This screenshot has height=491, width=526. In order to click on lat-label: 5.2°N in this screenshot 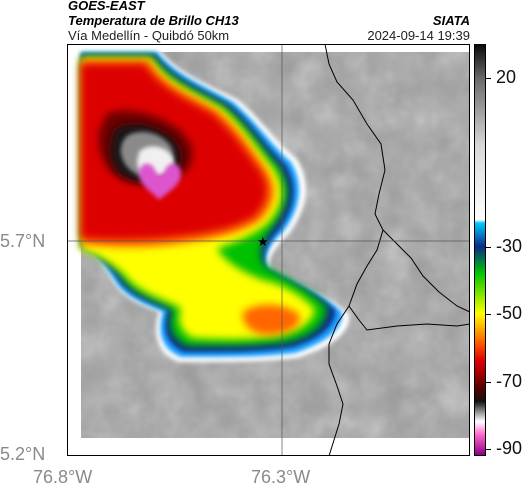, I will do `click(23, 454)`.